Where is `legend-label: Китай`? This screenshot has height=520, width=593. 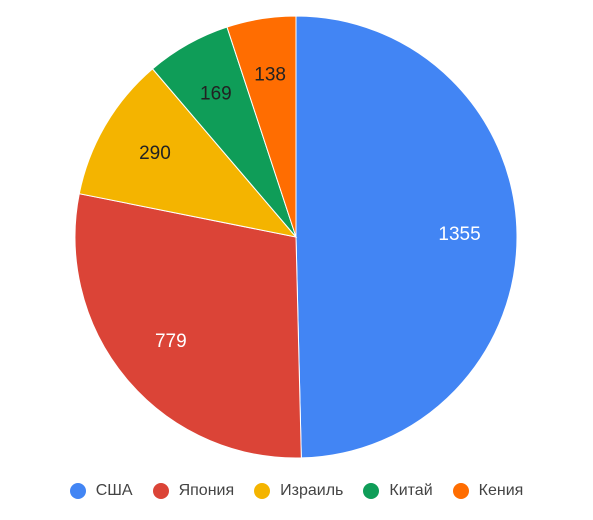
legend-label: Китай is located at coordinates (411, 490).